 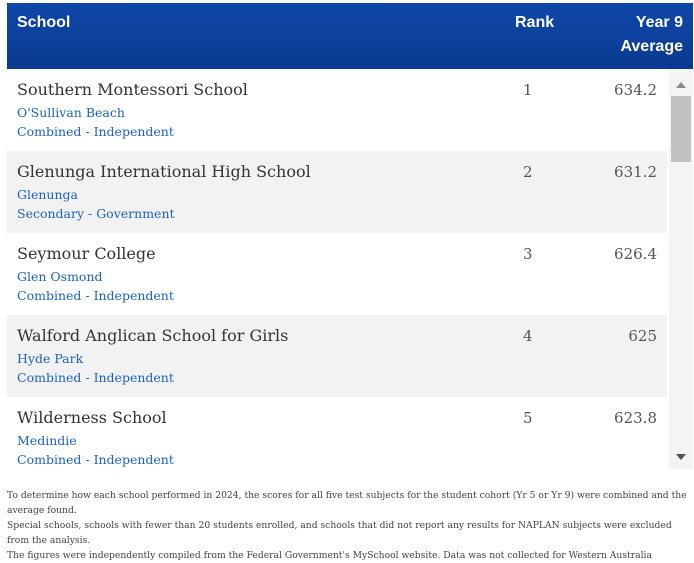 I want to click on school-suburb: Medindie, so click(x=47, y=440).